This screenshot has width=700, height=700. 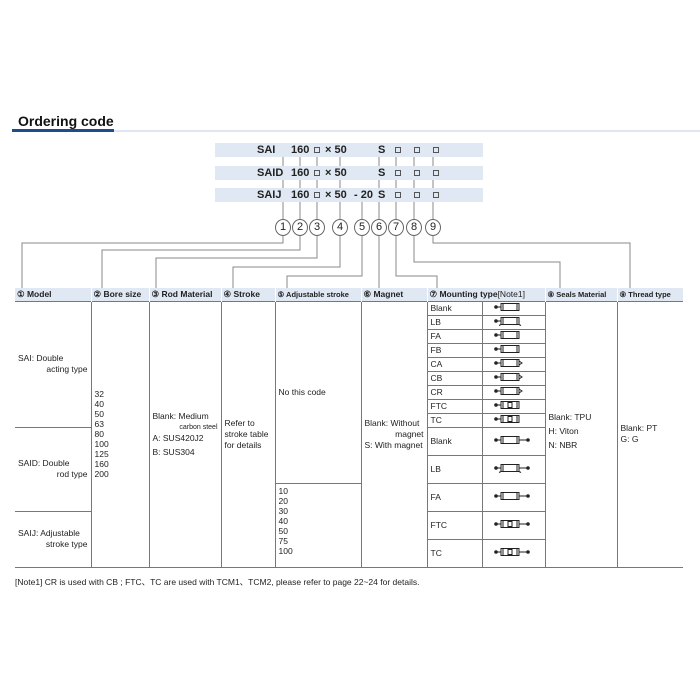 I want to click on model-line: SAI: Double, so click(x=41, y=358).